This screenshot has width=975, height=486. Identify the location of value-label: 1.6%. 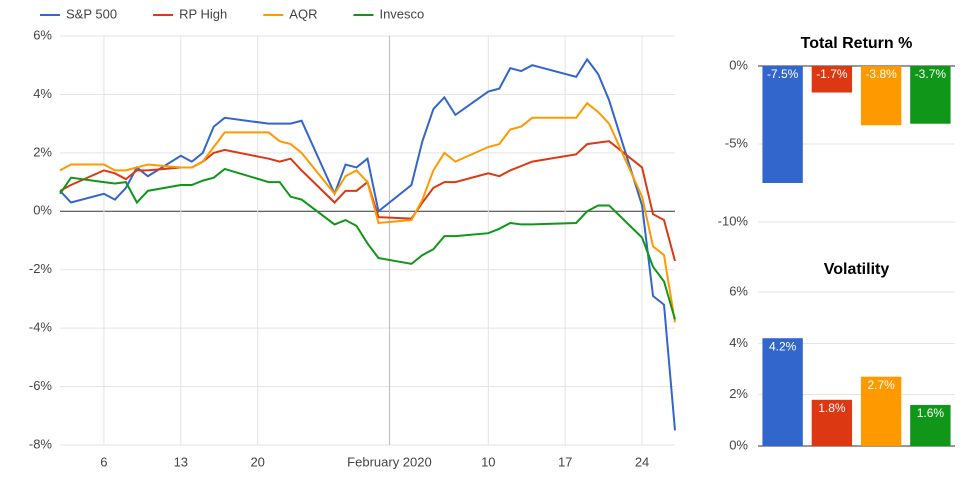
(931, 413).